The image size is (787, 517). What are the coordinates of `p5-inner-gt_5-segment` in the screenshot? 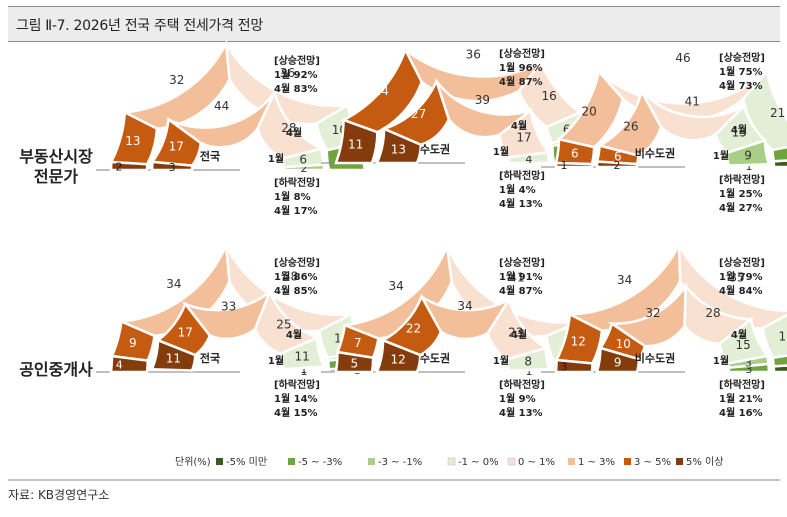 It's located at (618, 360).